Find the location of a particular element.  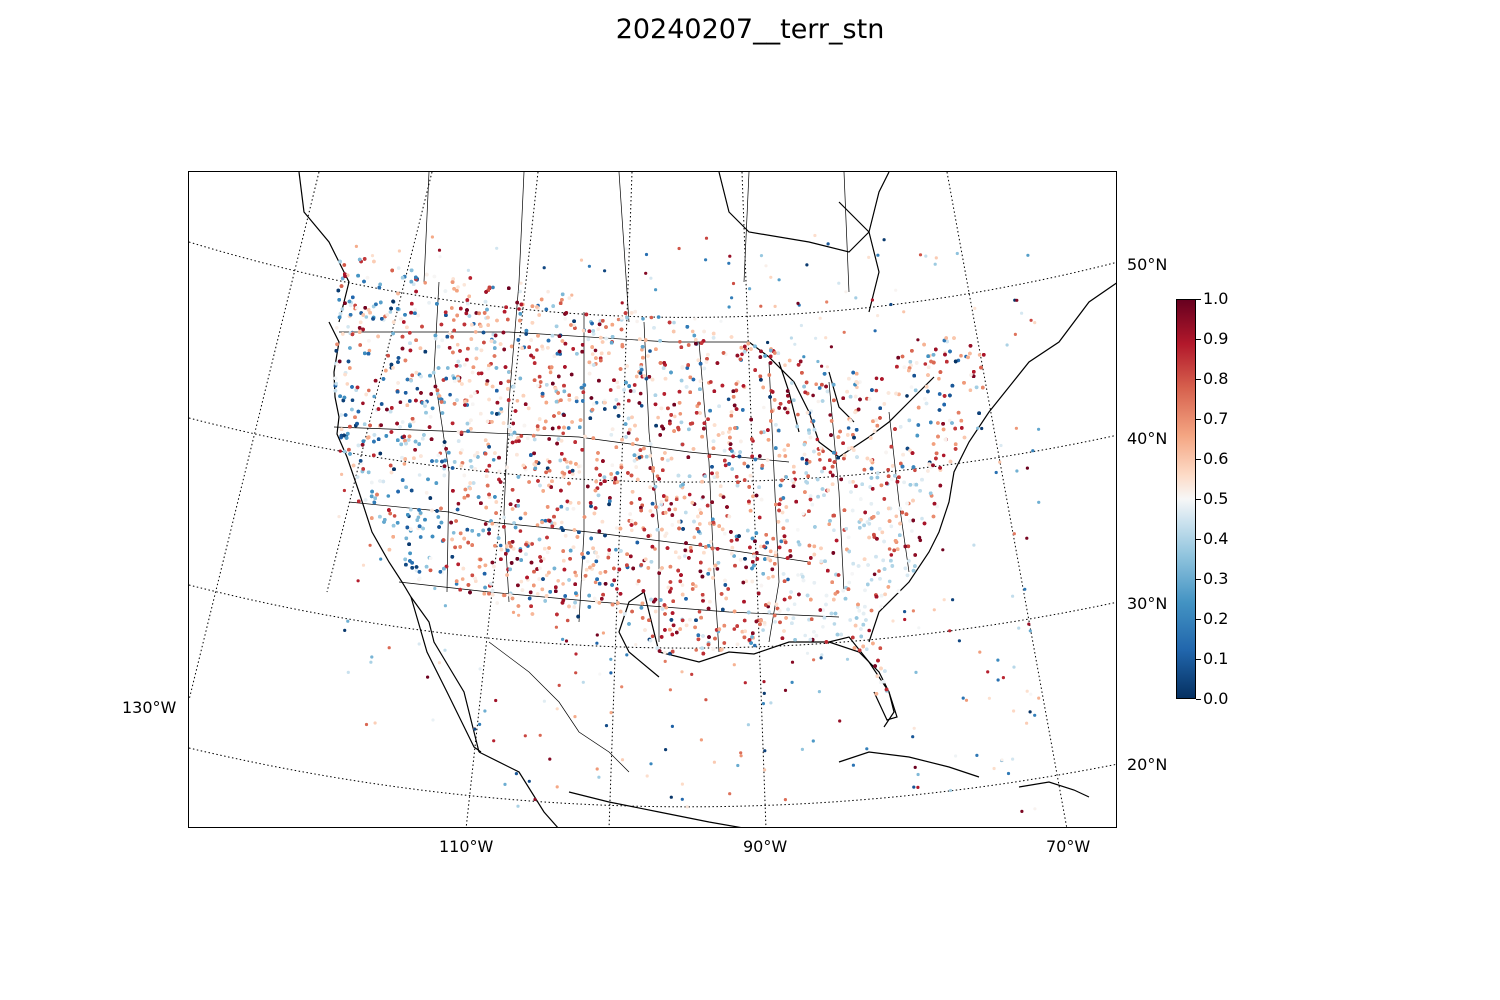

parallel-50N is located at coordinates (652, 279).